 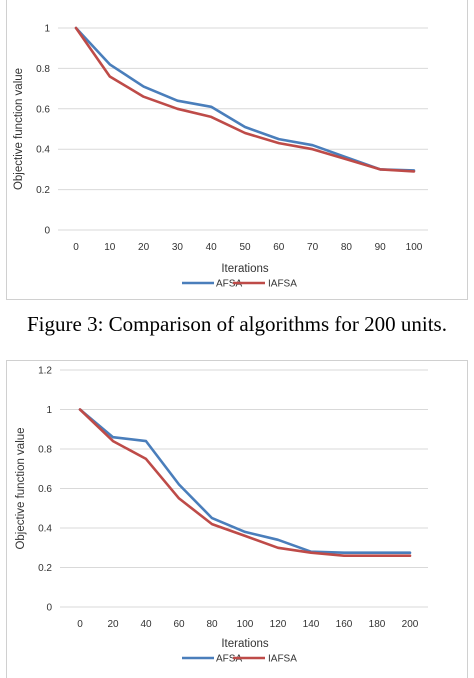 I want to click on x-tick-label: 120, so click(x=278, y=624).